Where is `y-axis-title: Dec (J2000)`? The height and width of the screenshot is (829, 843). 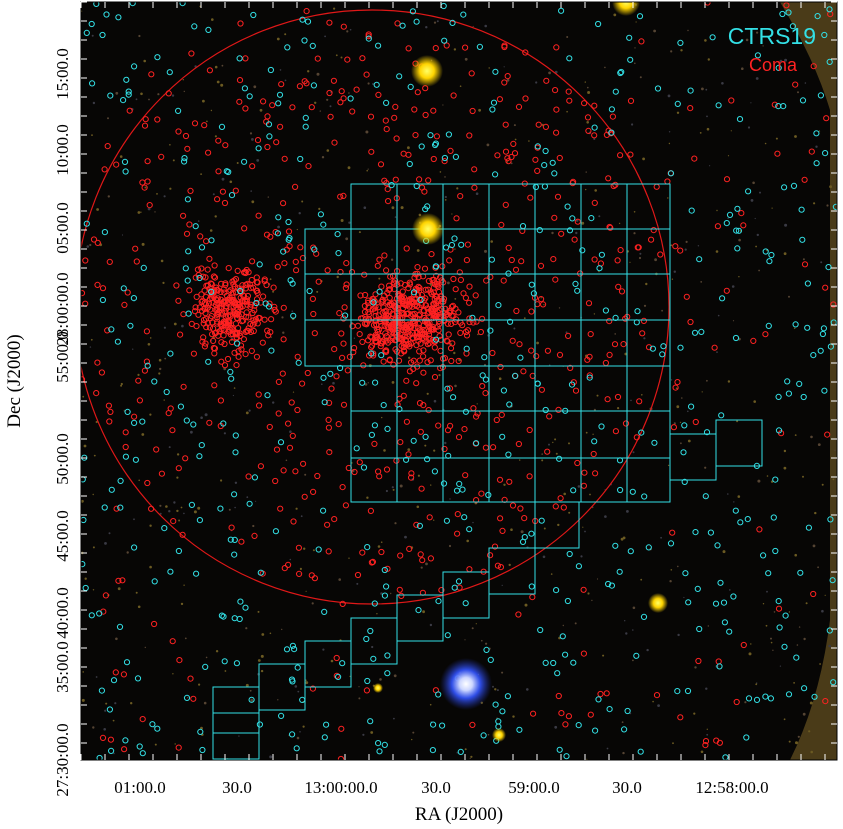
y-axis-title: Dec (J2000) is located at coordinates (14, 380).